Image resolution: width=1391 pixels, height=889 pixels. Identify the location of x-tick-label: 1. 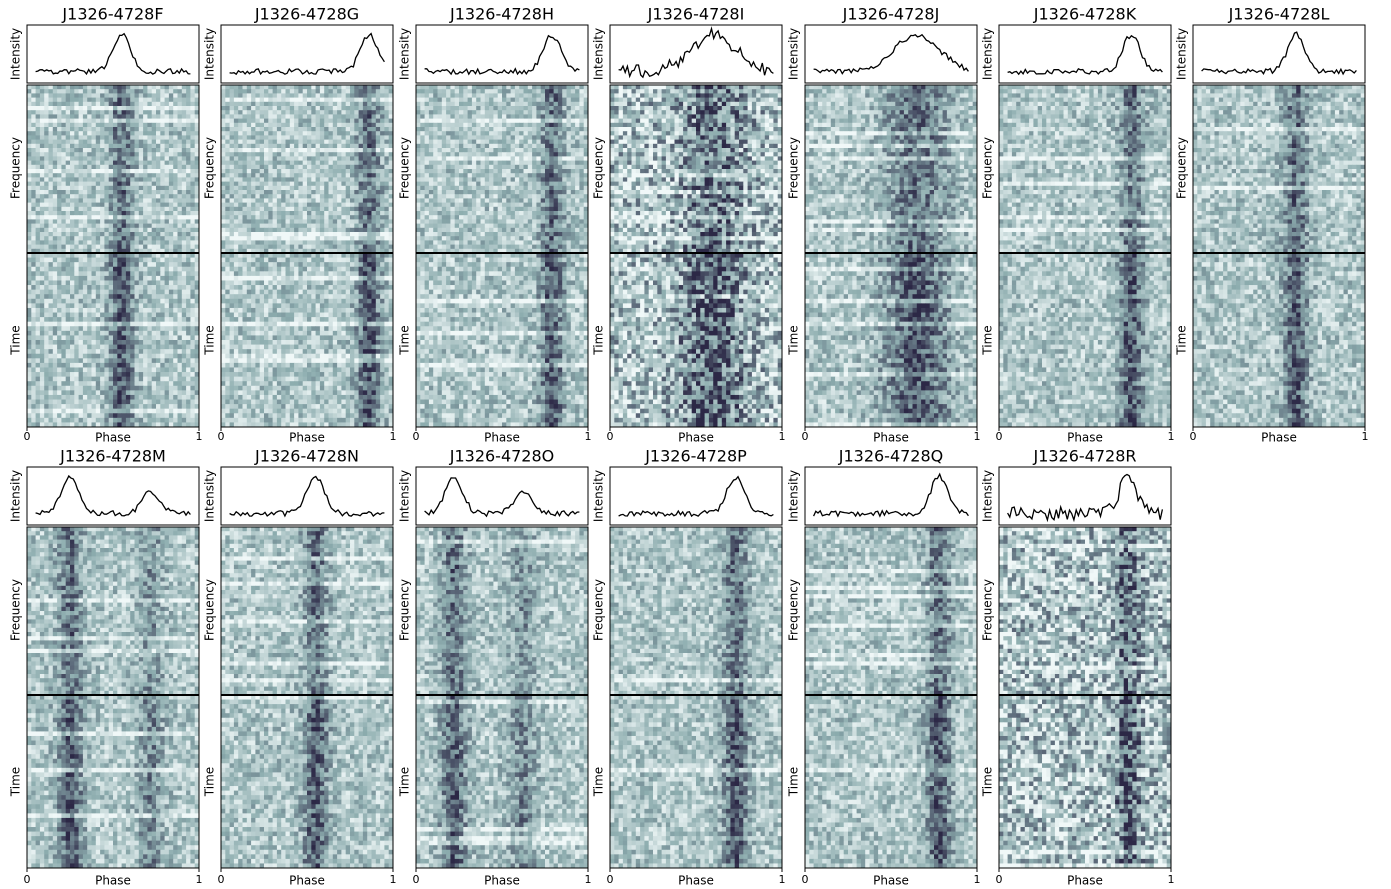
(199, 436).